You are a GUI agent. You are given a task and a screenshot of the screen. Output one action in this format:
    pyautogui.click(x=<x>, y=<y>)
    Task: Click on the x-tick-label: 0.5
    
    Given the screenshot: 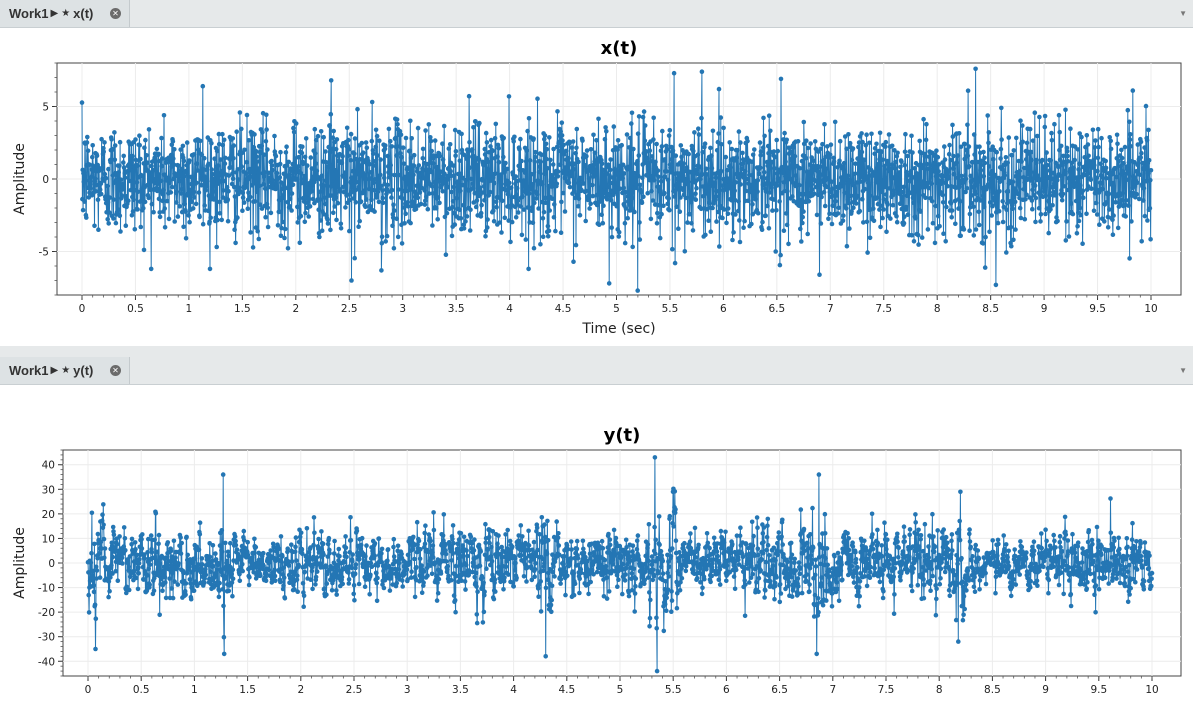 What is the action you would take?
    pyautogui.click(x=135, y=309)
    